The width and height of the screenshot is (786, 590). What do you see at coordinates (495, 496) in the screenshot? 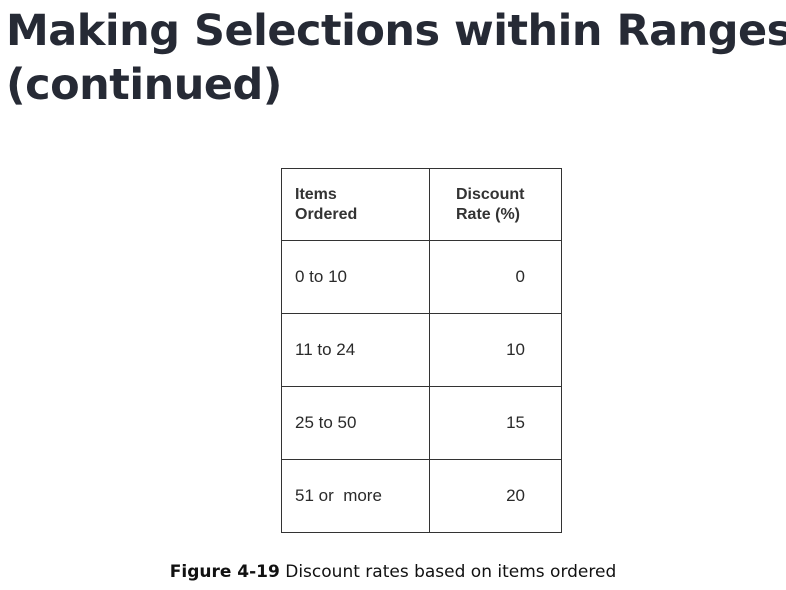
I see `cell-discount-rate: 20` at bounding box center [495, 496].